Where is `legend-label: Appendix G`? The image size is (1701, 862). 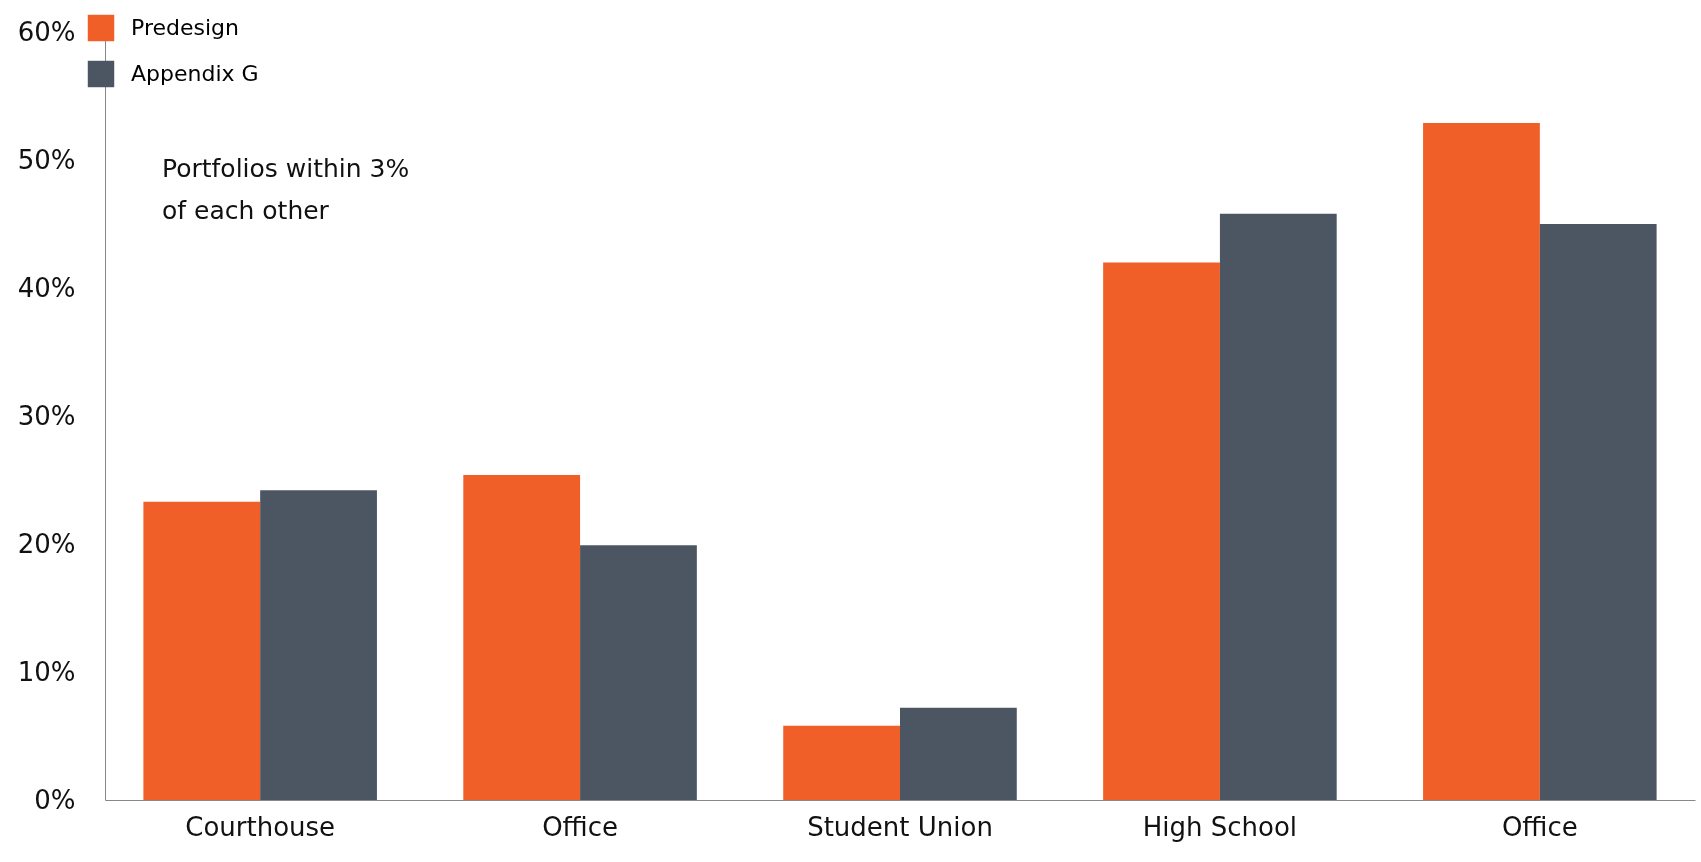 legend-label: Appendix G is located at coordinates (195, 73).